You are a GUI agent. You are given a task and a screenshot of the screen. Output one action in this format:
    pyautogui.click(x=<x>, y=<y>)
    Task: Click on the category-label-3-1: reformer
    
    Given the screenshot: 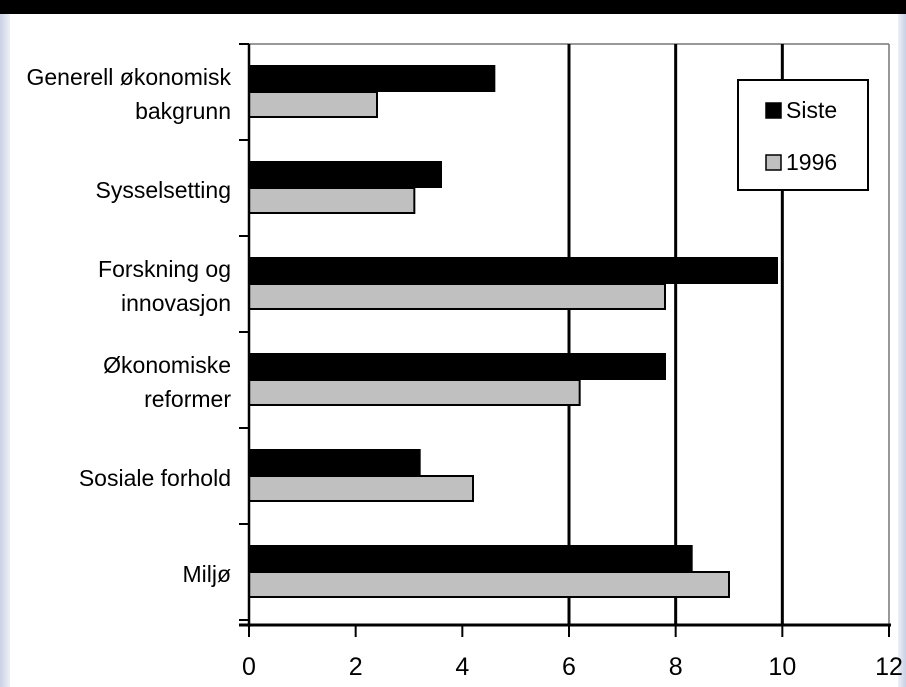 What is the action you would take?
    pyautogui.click(x=187, y=399)
    